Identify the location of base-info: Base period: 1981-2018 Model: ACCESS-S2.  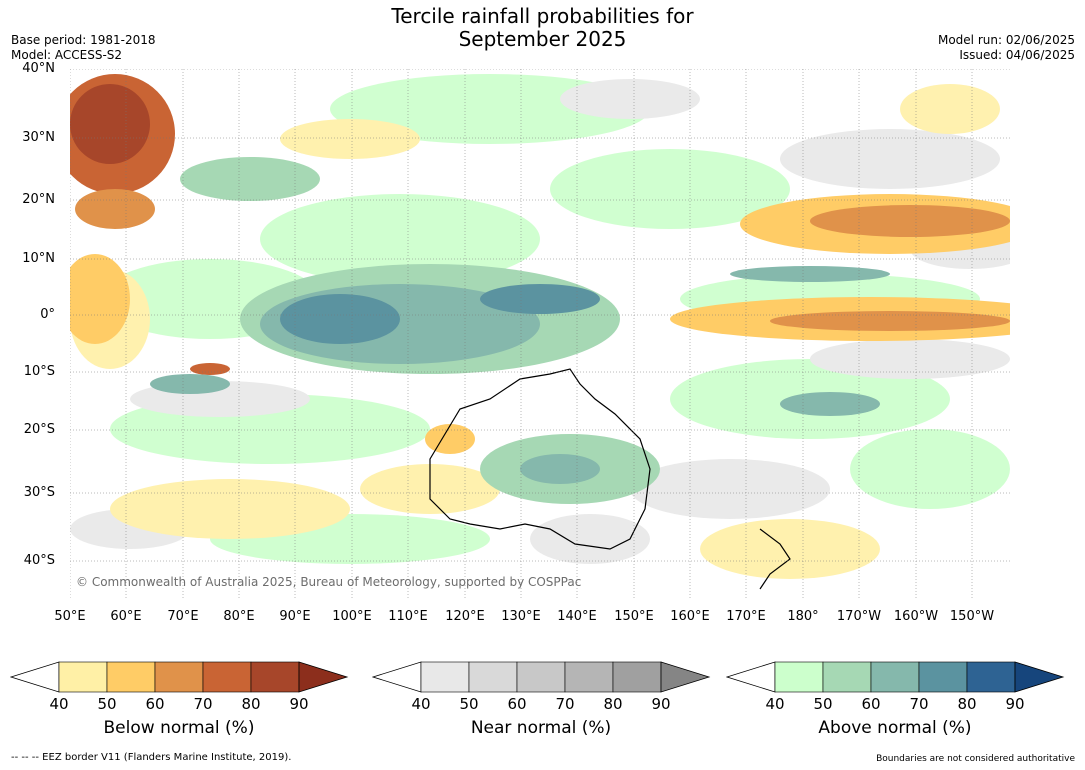
(83, 48).